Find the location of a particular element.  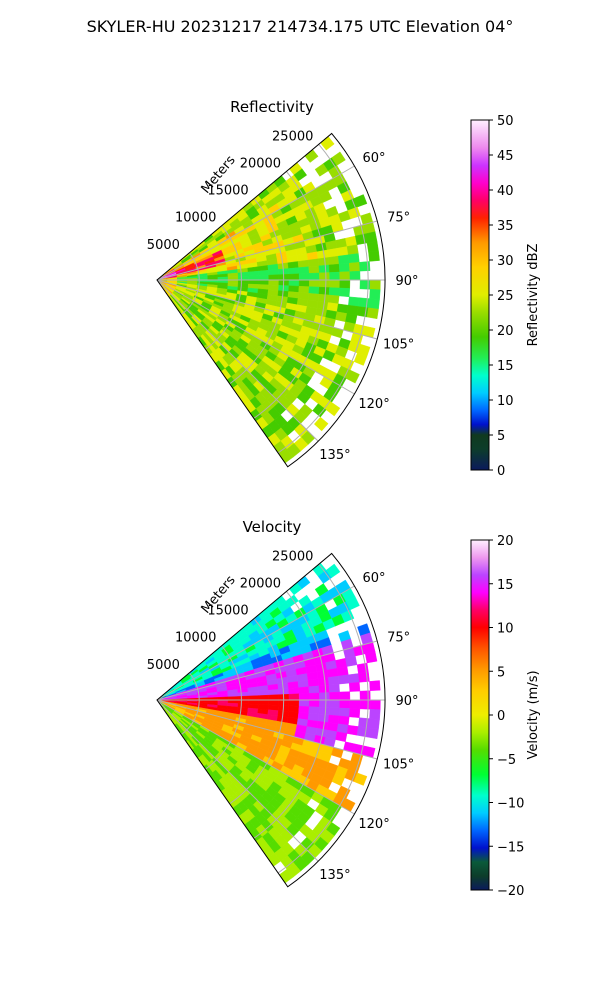

azimuth-tick-label: 105° is located at coordinates (398, 345).